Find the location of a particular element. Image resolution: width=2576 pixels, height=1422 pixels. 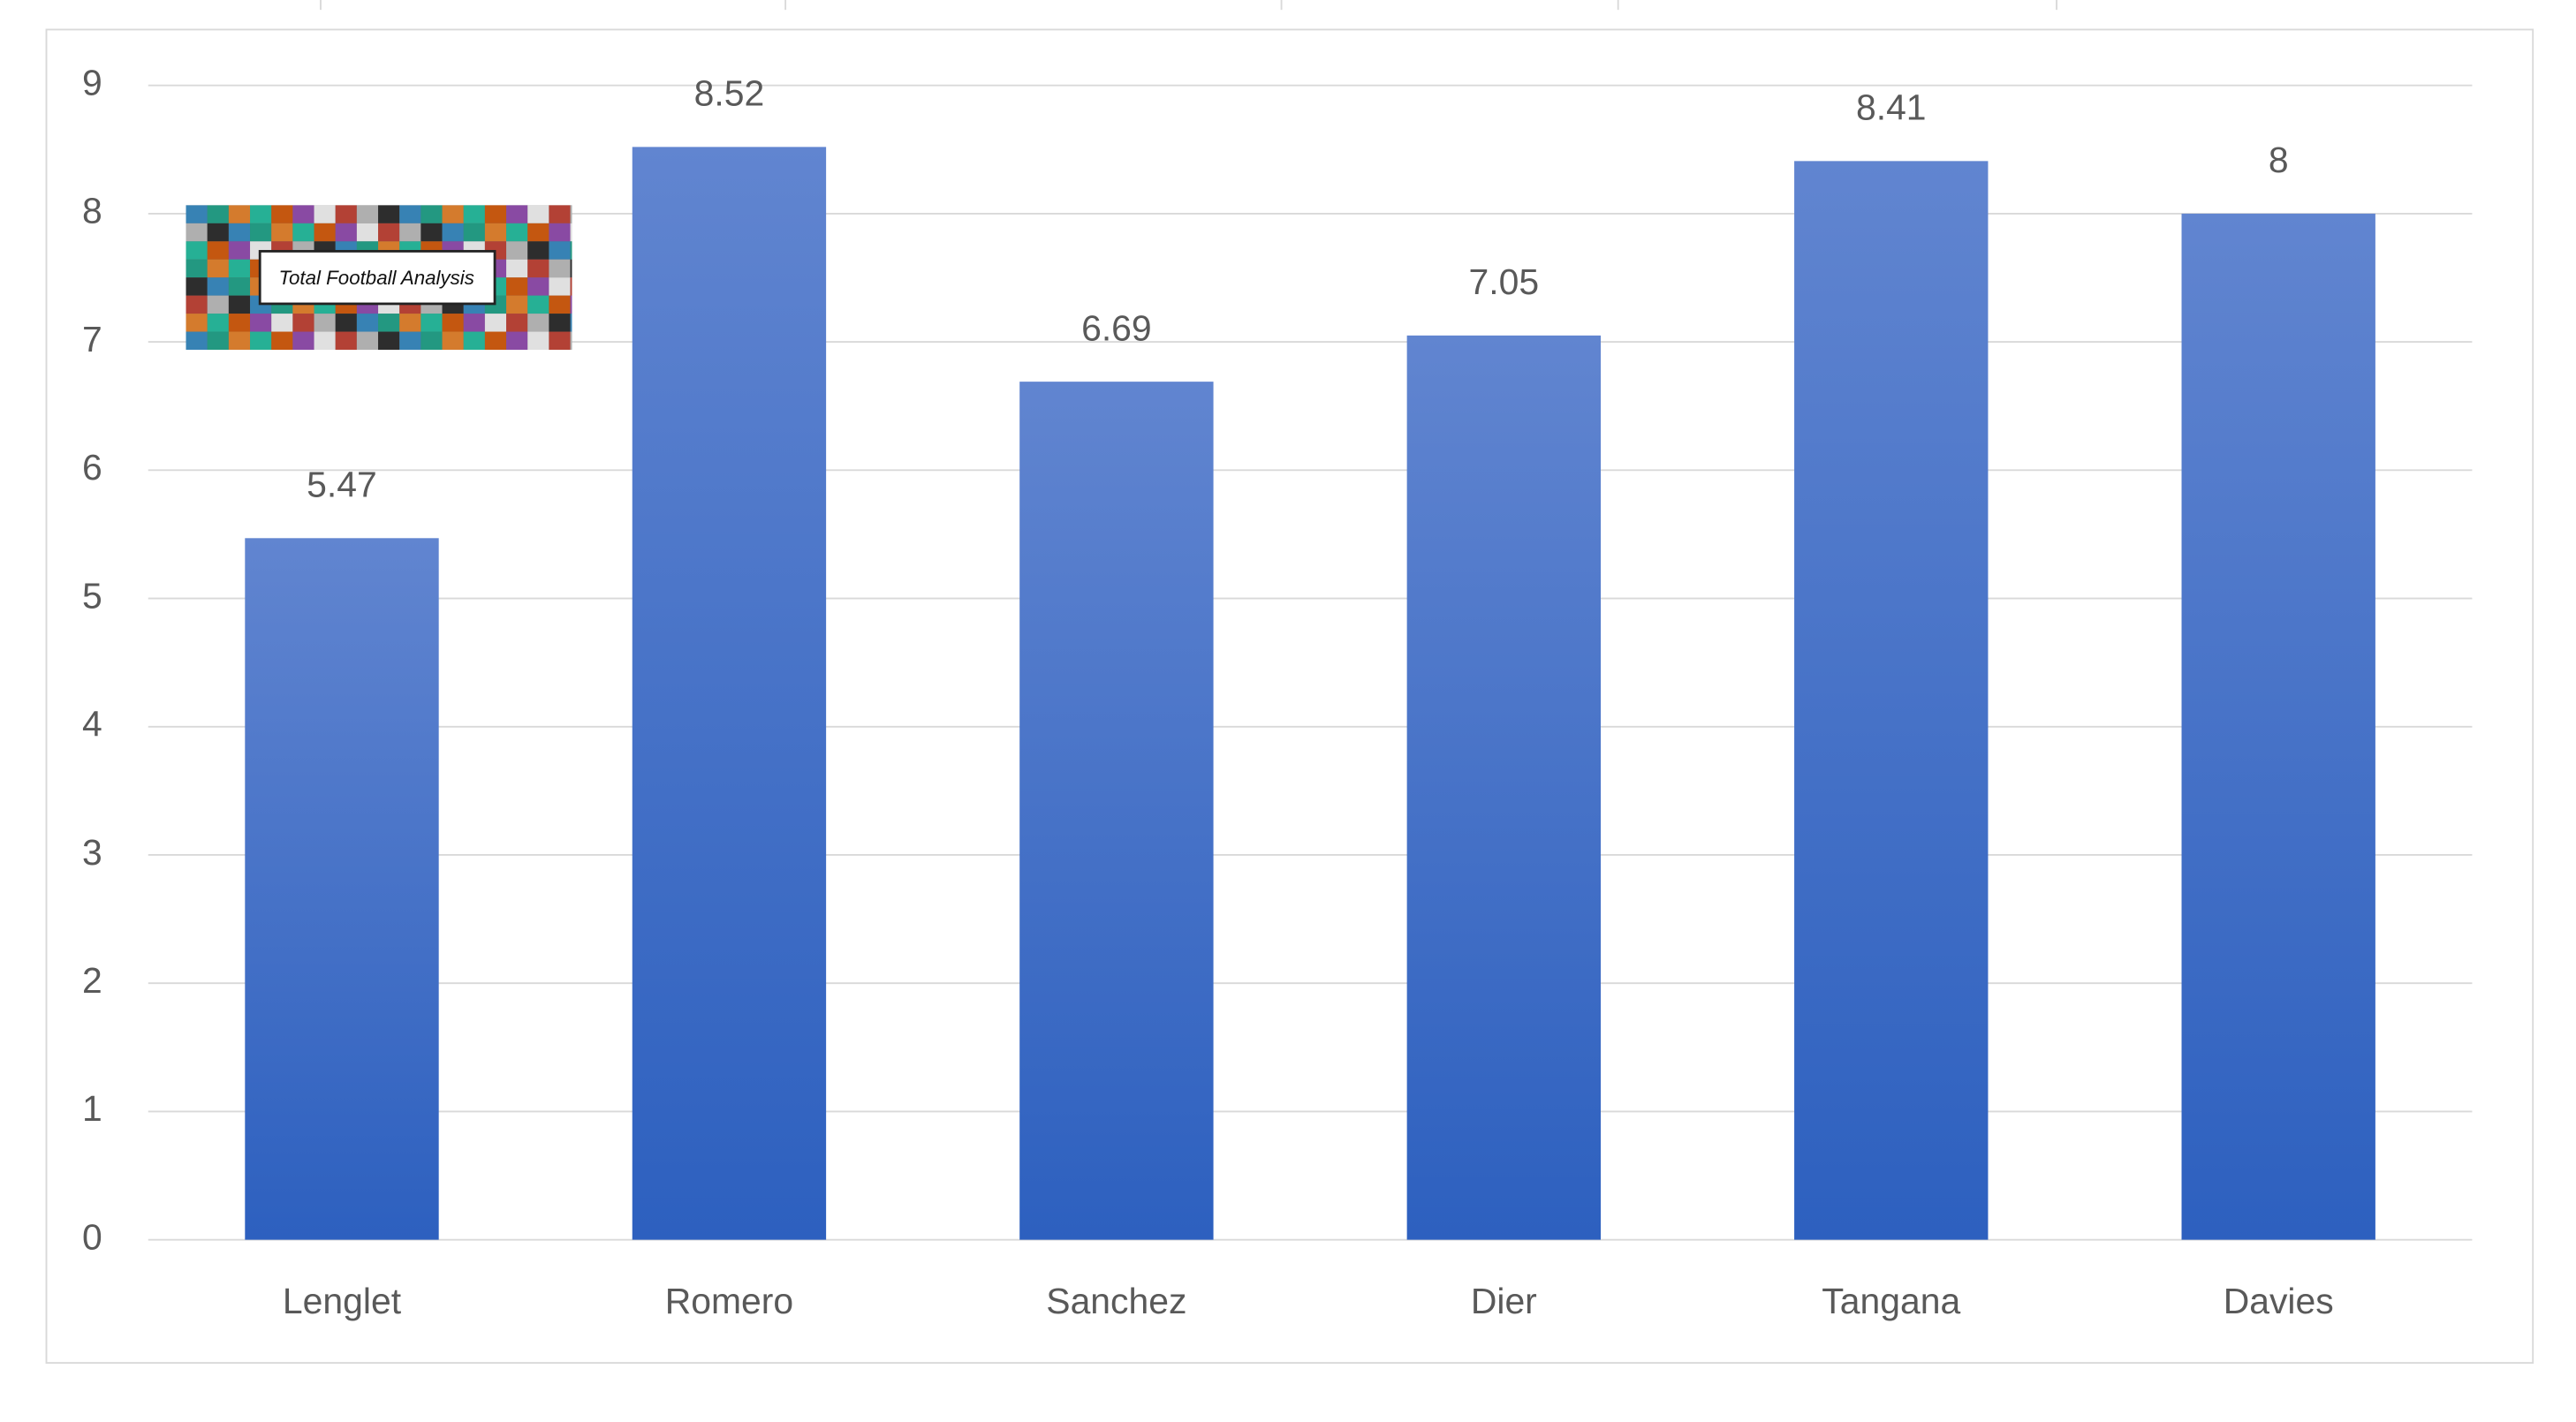

y-tick-label: 8 is located at coordinates (92, 211).